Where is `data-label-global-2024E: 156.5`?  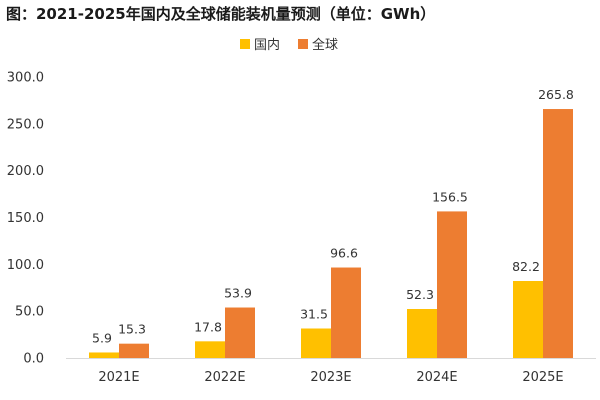
data-label-global-2024E: 156.5 is located at coordinates (450, 196).